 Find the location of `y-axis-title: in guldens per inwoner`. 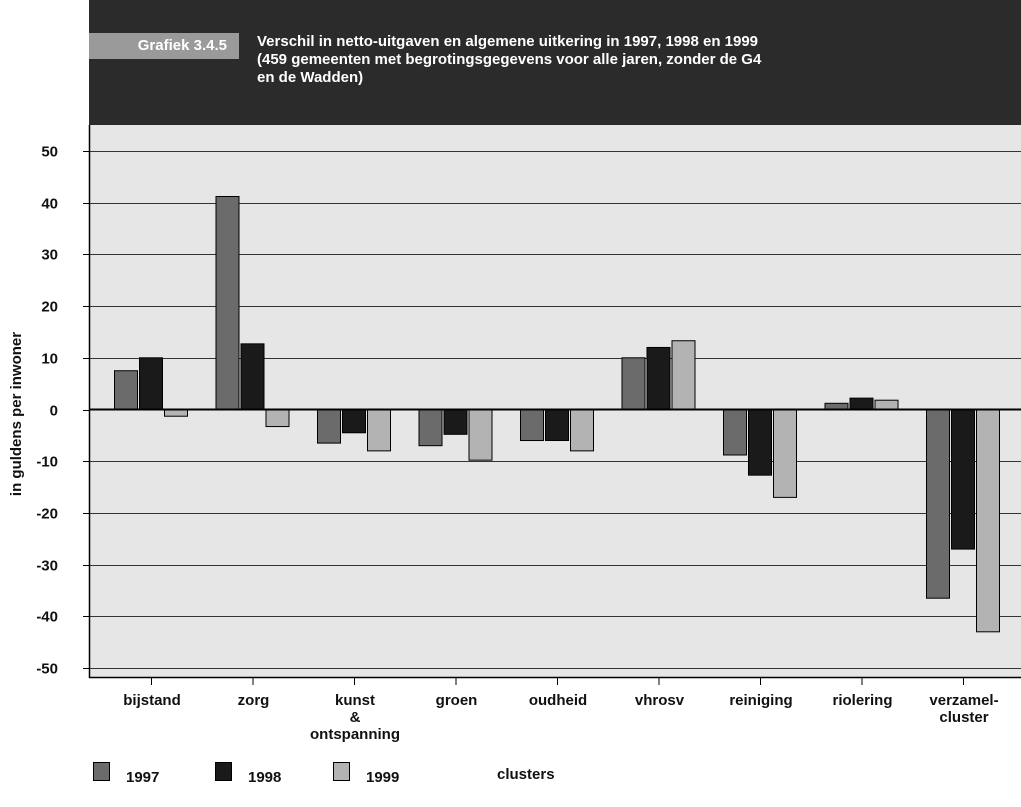

y-axis-title: in guldens per inwoner is located at coordinates (16, 414).